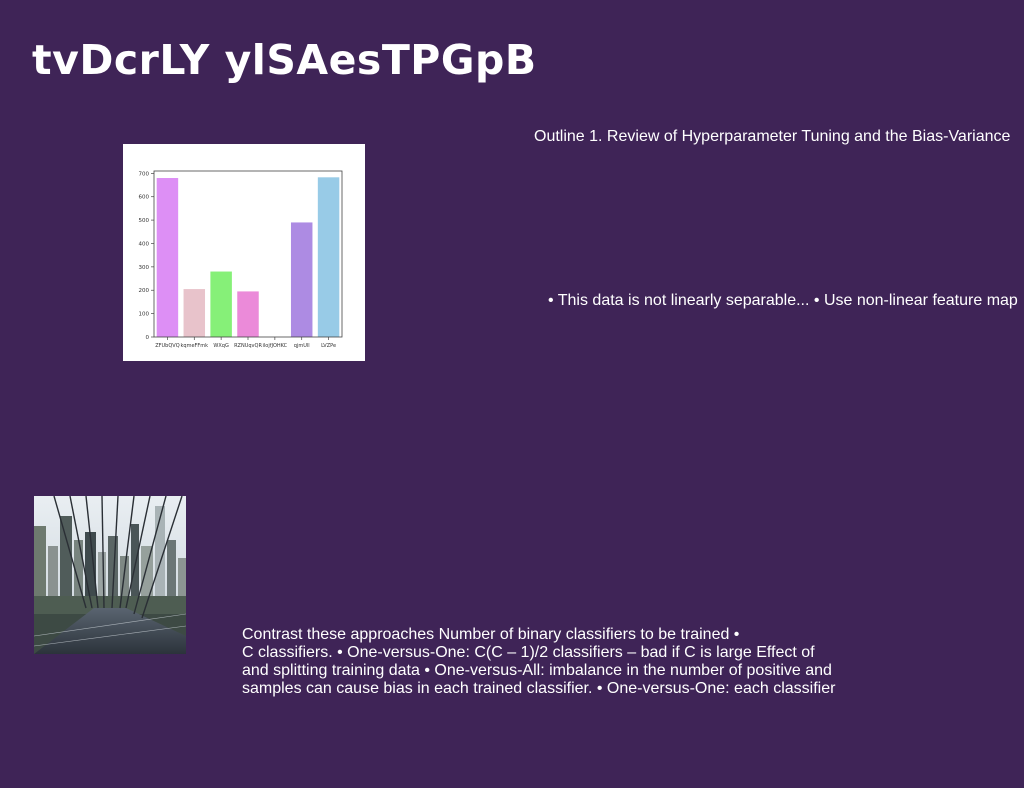  What do you see at coordinates (195, 346) in the screenshot?
I see `x-tick-label: kqmeFFmk` at bounding box center [195, 346].